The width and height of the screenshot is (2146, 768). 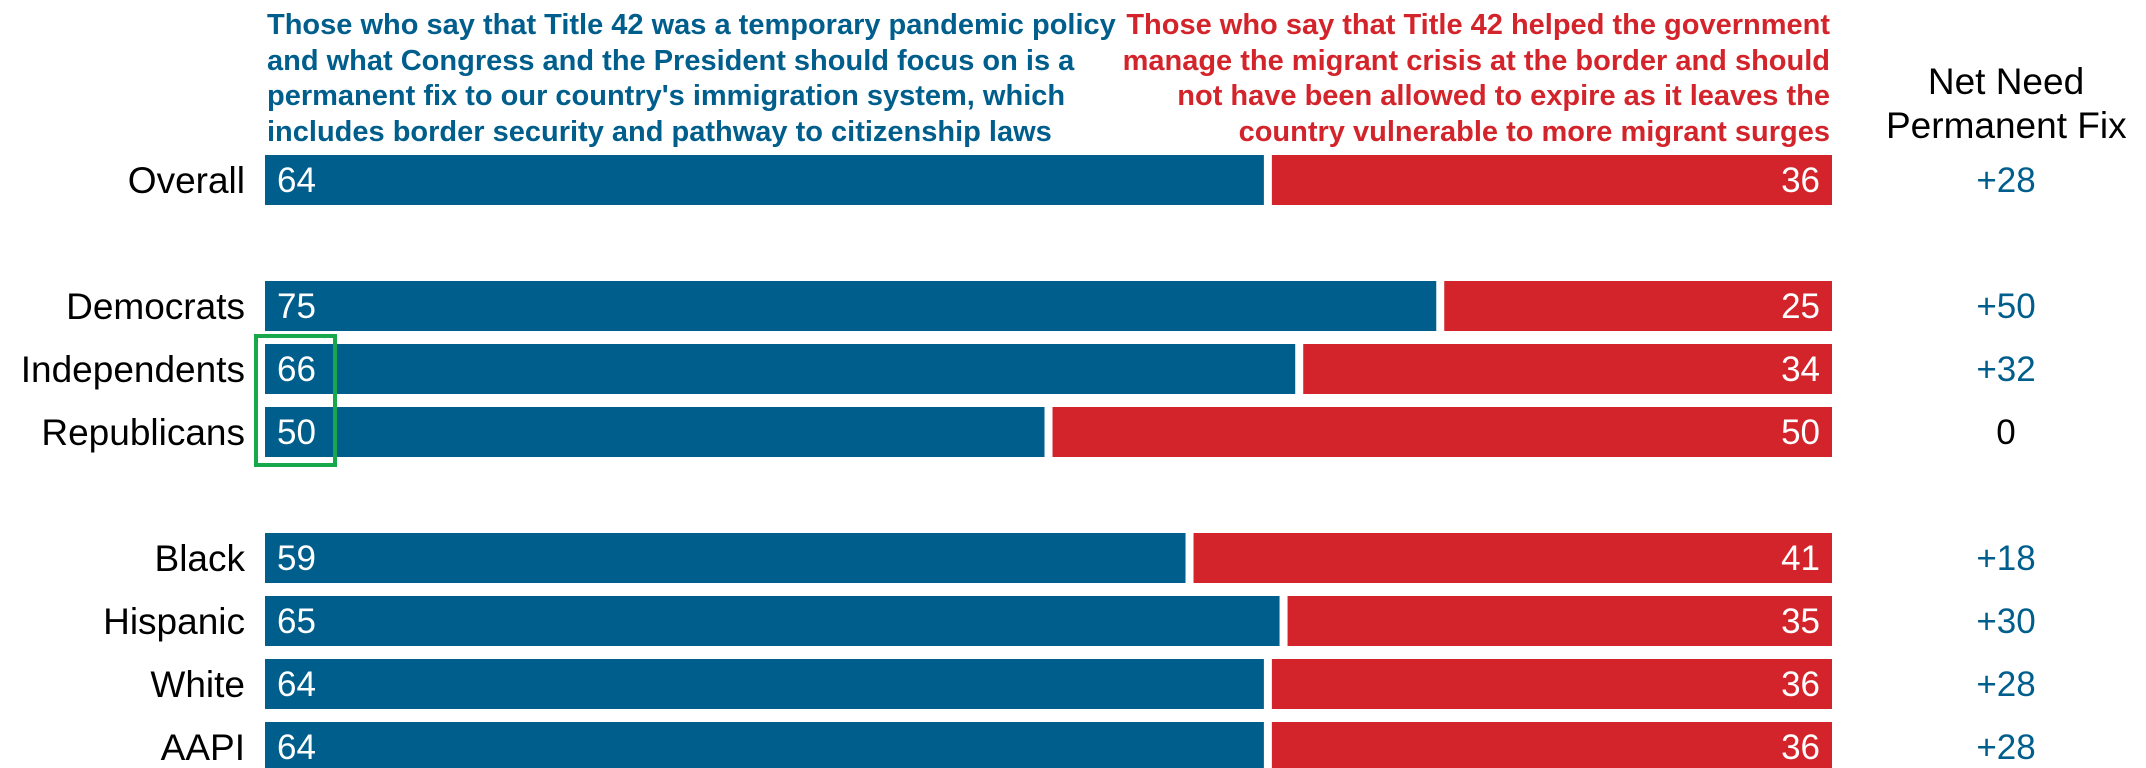 I want to click on bar-title42-independents, so click(x=1567, y=369).